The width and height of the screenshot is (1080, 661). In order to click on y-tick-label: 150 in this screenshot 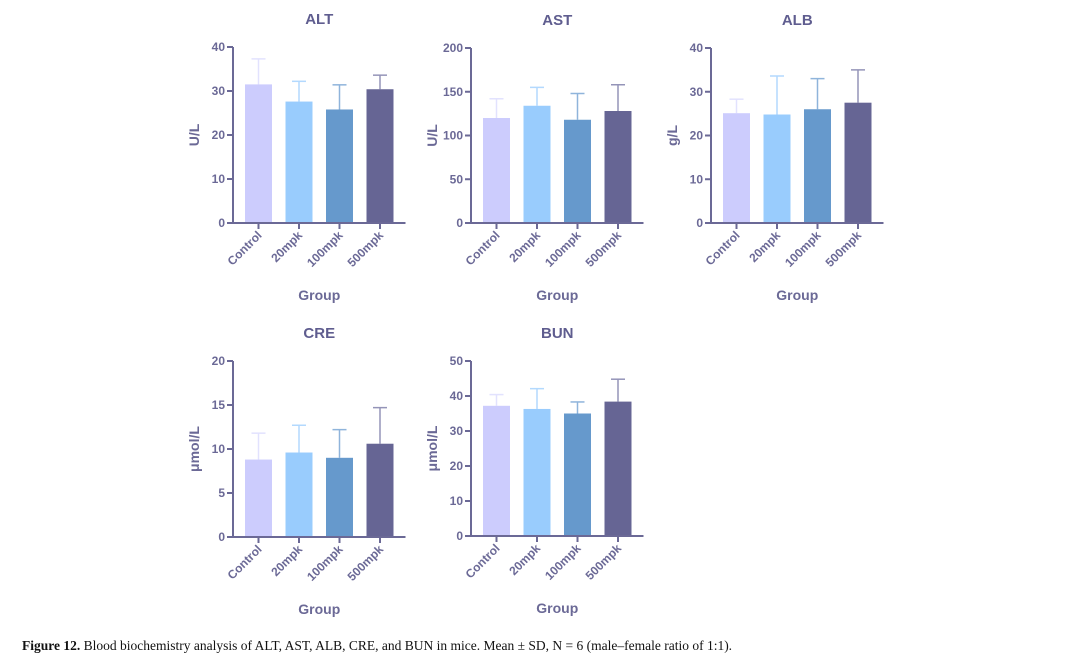, I will do `click(453, 92)`.